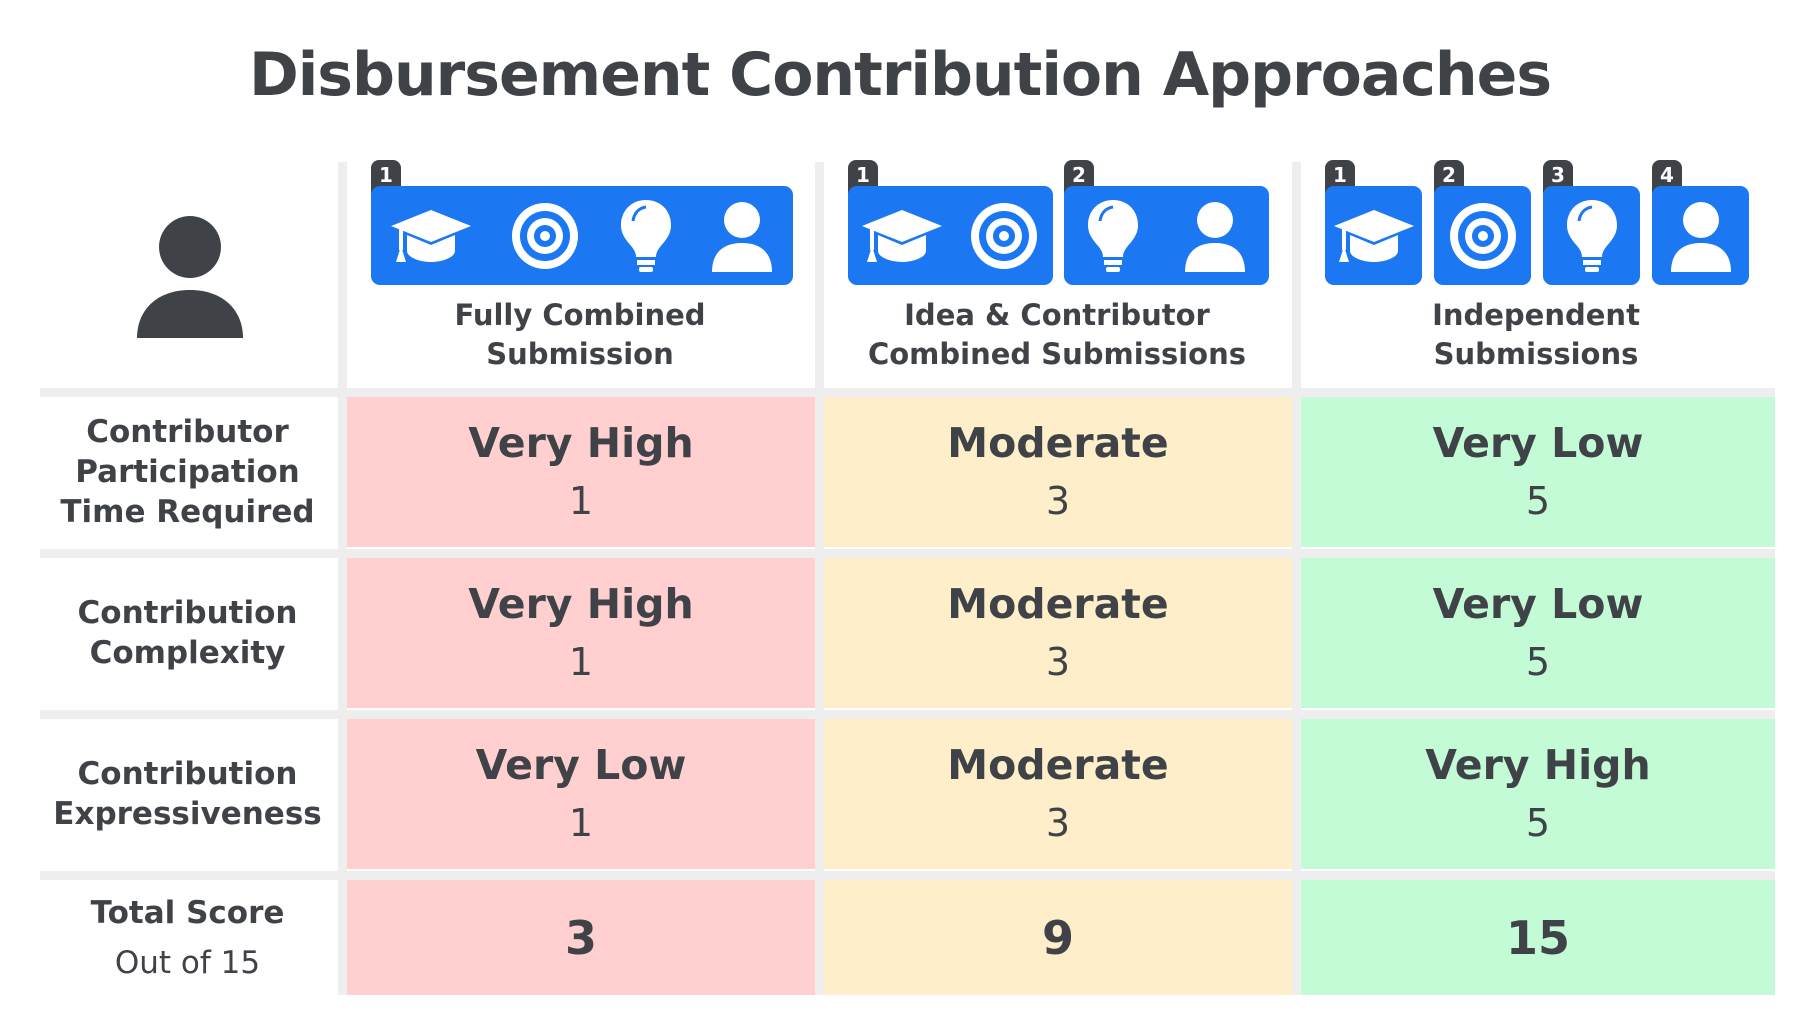 The image size is (1800, 1030). Describe the element at coordinates (1058, 633) in the screenshot. I see `cell-row2-col2: Moderate 3` at that location.